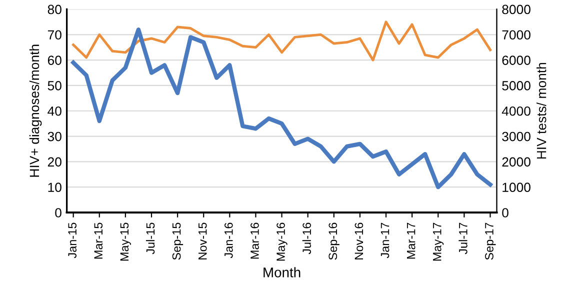  I want to click on y-axis-title: HIV+ diagnoses/month, so click(35, 110).